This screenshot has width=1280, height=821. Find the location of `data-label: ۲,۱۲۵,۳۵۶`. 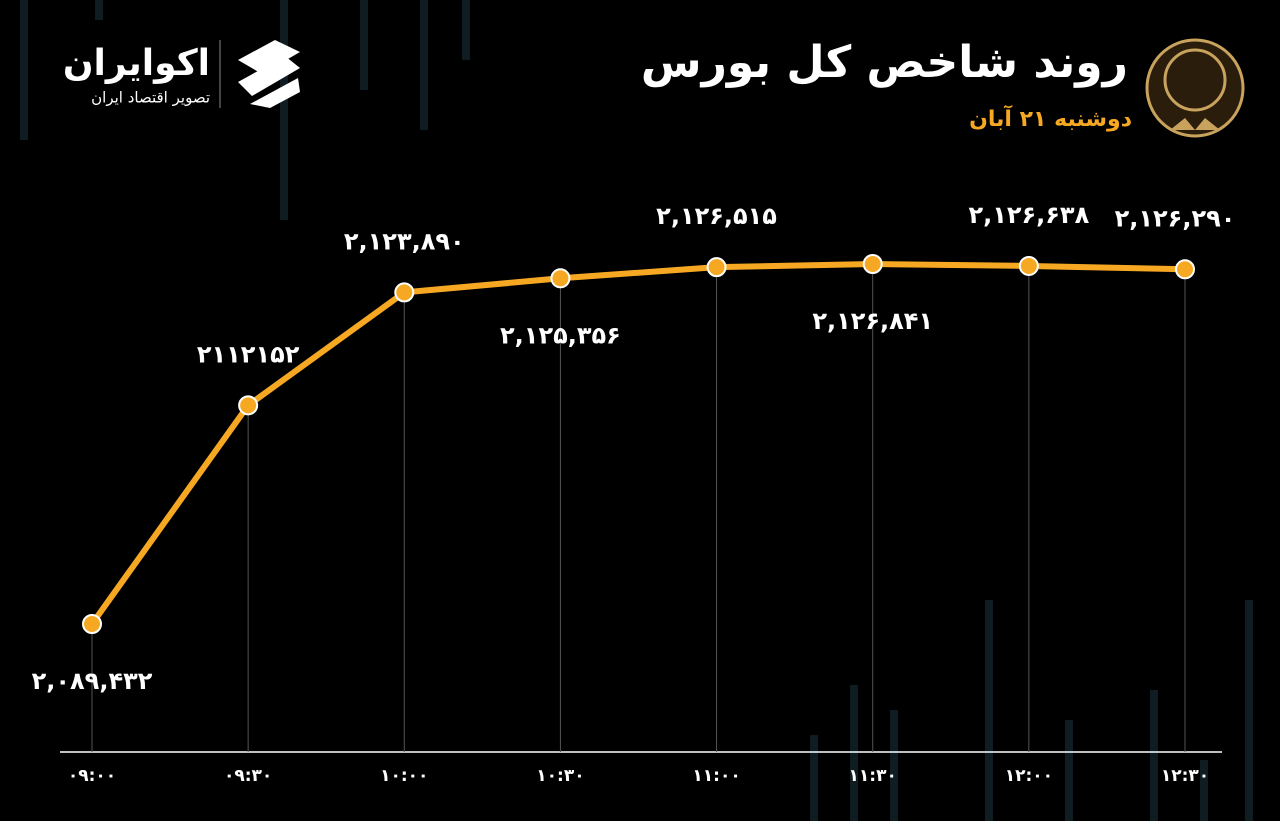

data-label: ۲,۱۲۵,۳۵۶ is located at coordinates (560, 335).